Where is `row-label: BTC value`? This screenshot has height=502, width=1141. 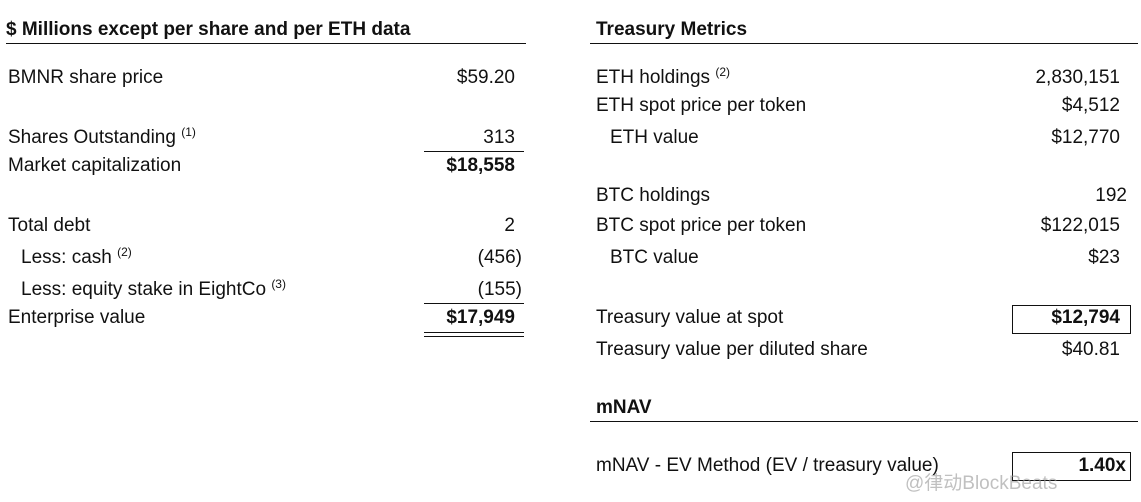
row-label: BTC value is located at coordinates (654, 257).